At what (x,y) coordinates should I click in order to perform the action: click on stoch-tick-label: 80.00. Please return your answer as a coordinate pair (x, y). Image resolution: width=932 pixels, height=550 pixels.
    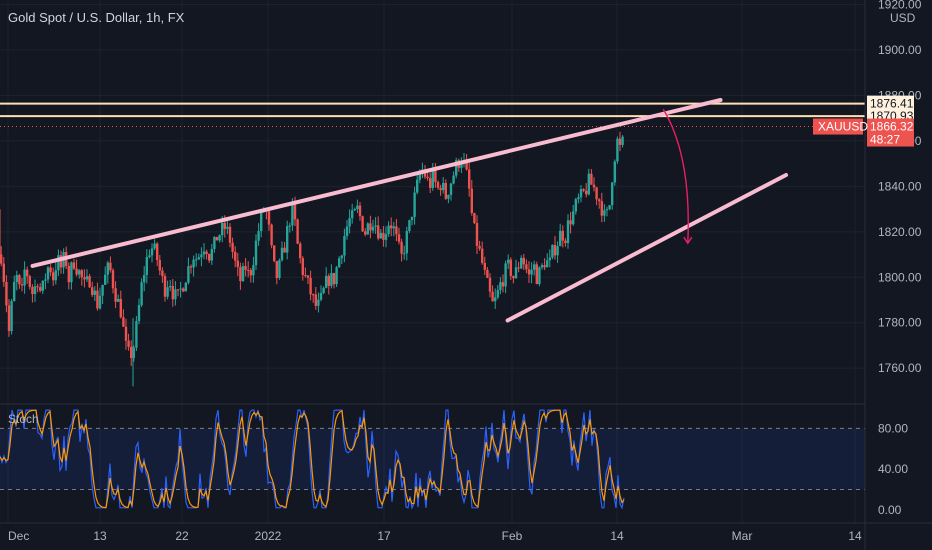
    Looking at the image, I should click on (893, 428).